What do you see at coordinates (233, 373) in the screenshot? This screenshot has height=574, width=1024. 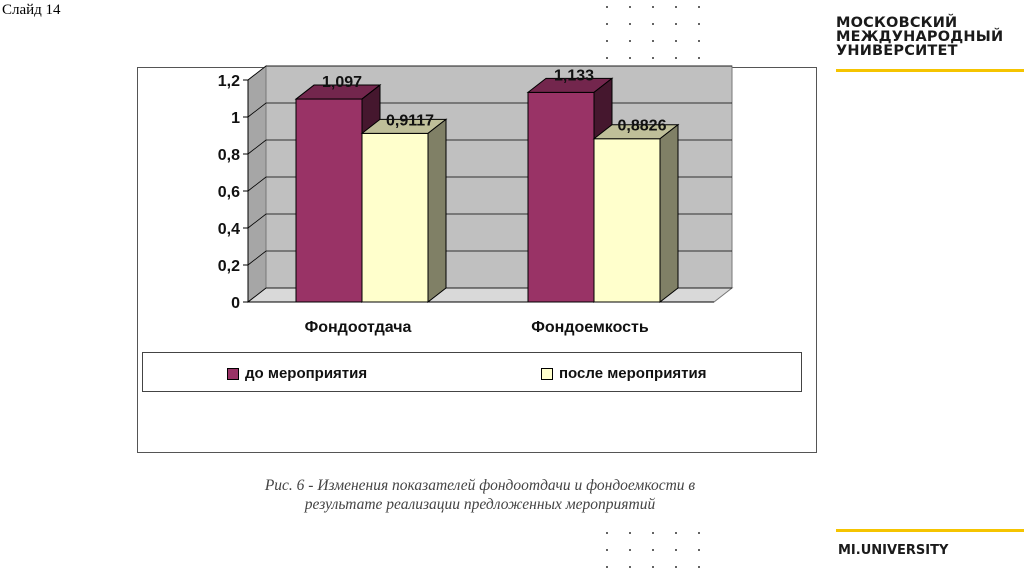 I see `legend-swatch-before` at bounding box center [233, 373].